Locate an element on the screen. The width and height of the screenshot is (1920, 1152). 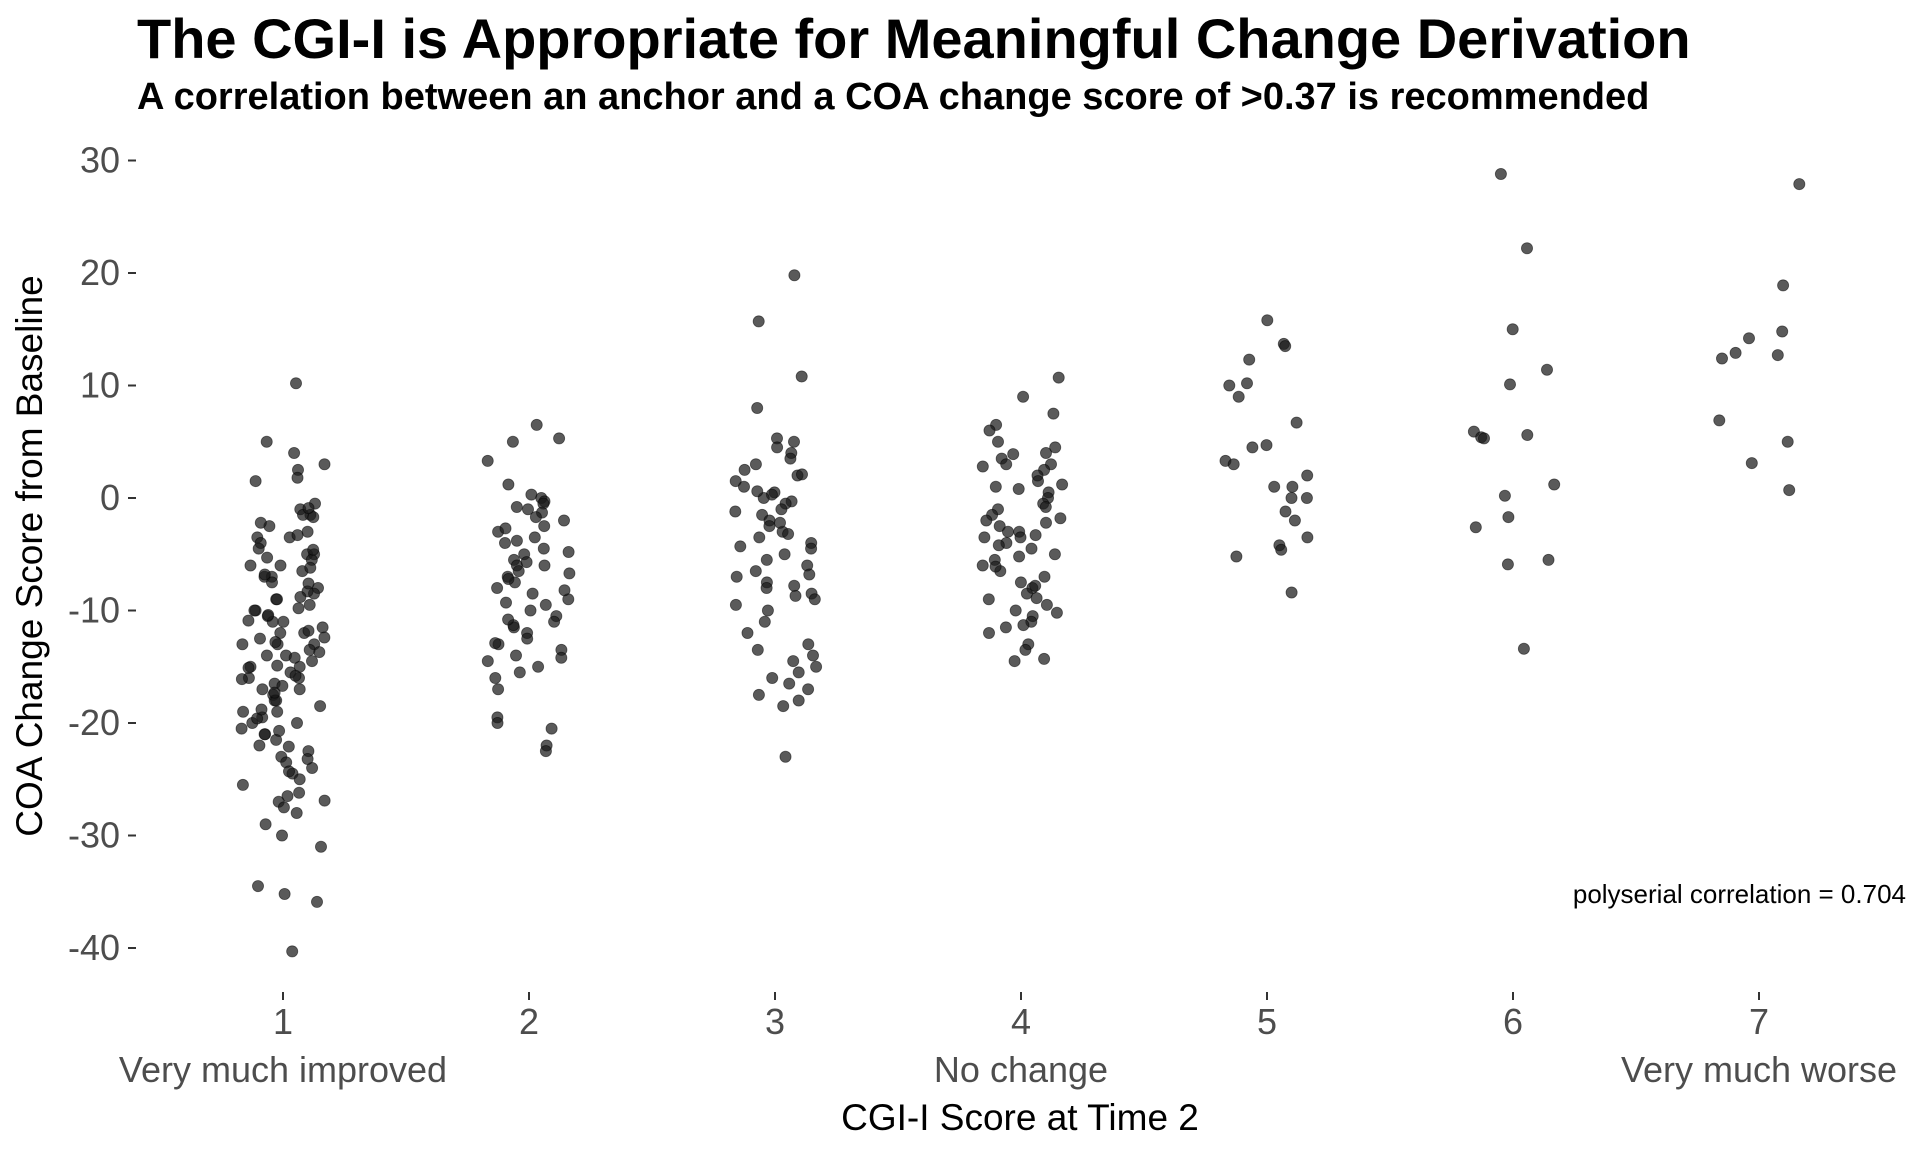
y-tick-label: -30 is located at coordinates (94, 835).